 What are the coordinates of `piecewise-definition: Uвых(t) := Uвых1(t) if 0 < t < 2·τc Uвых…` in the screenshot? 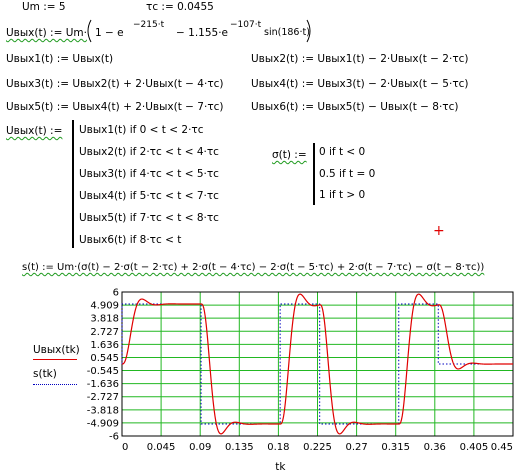 It's located at (126, 185).